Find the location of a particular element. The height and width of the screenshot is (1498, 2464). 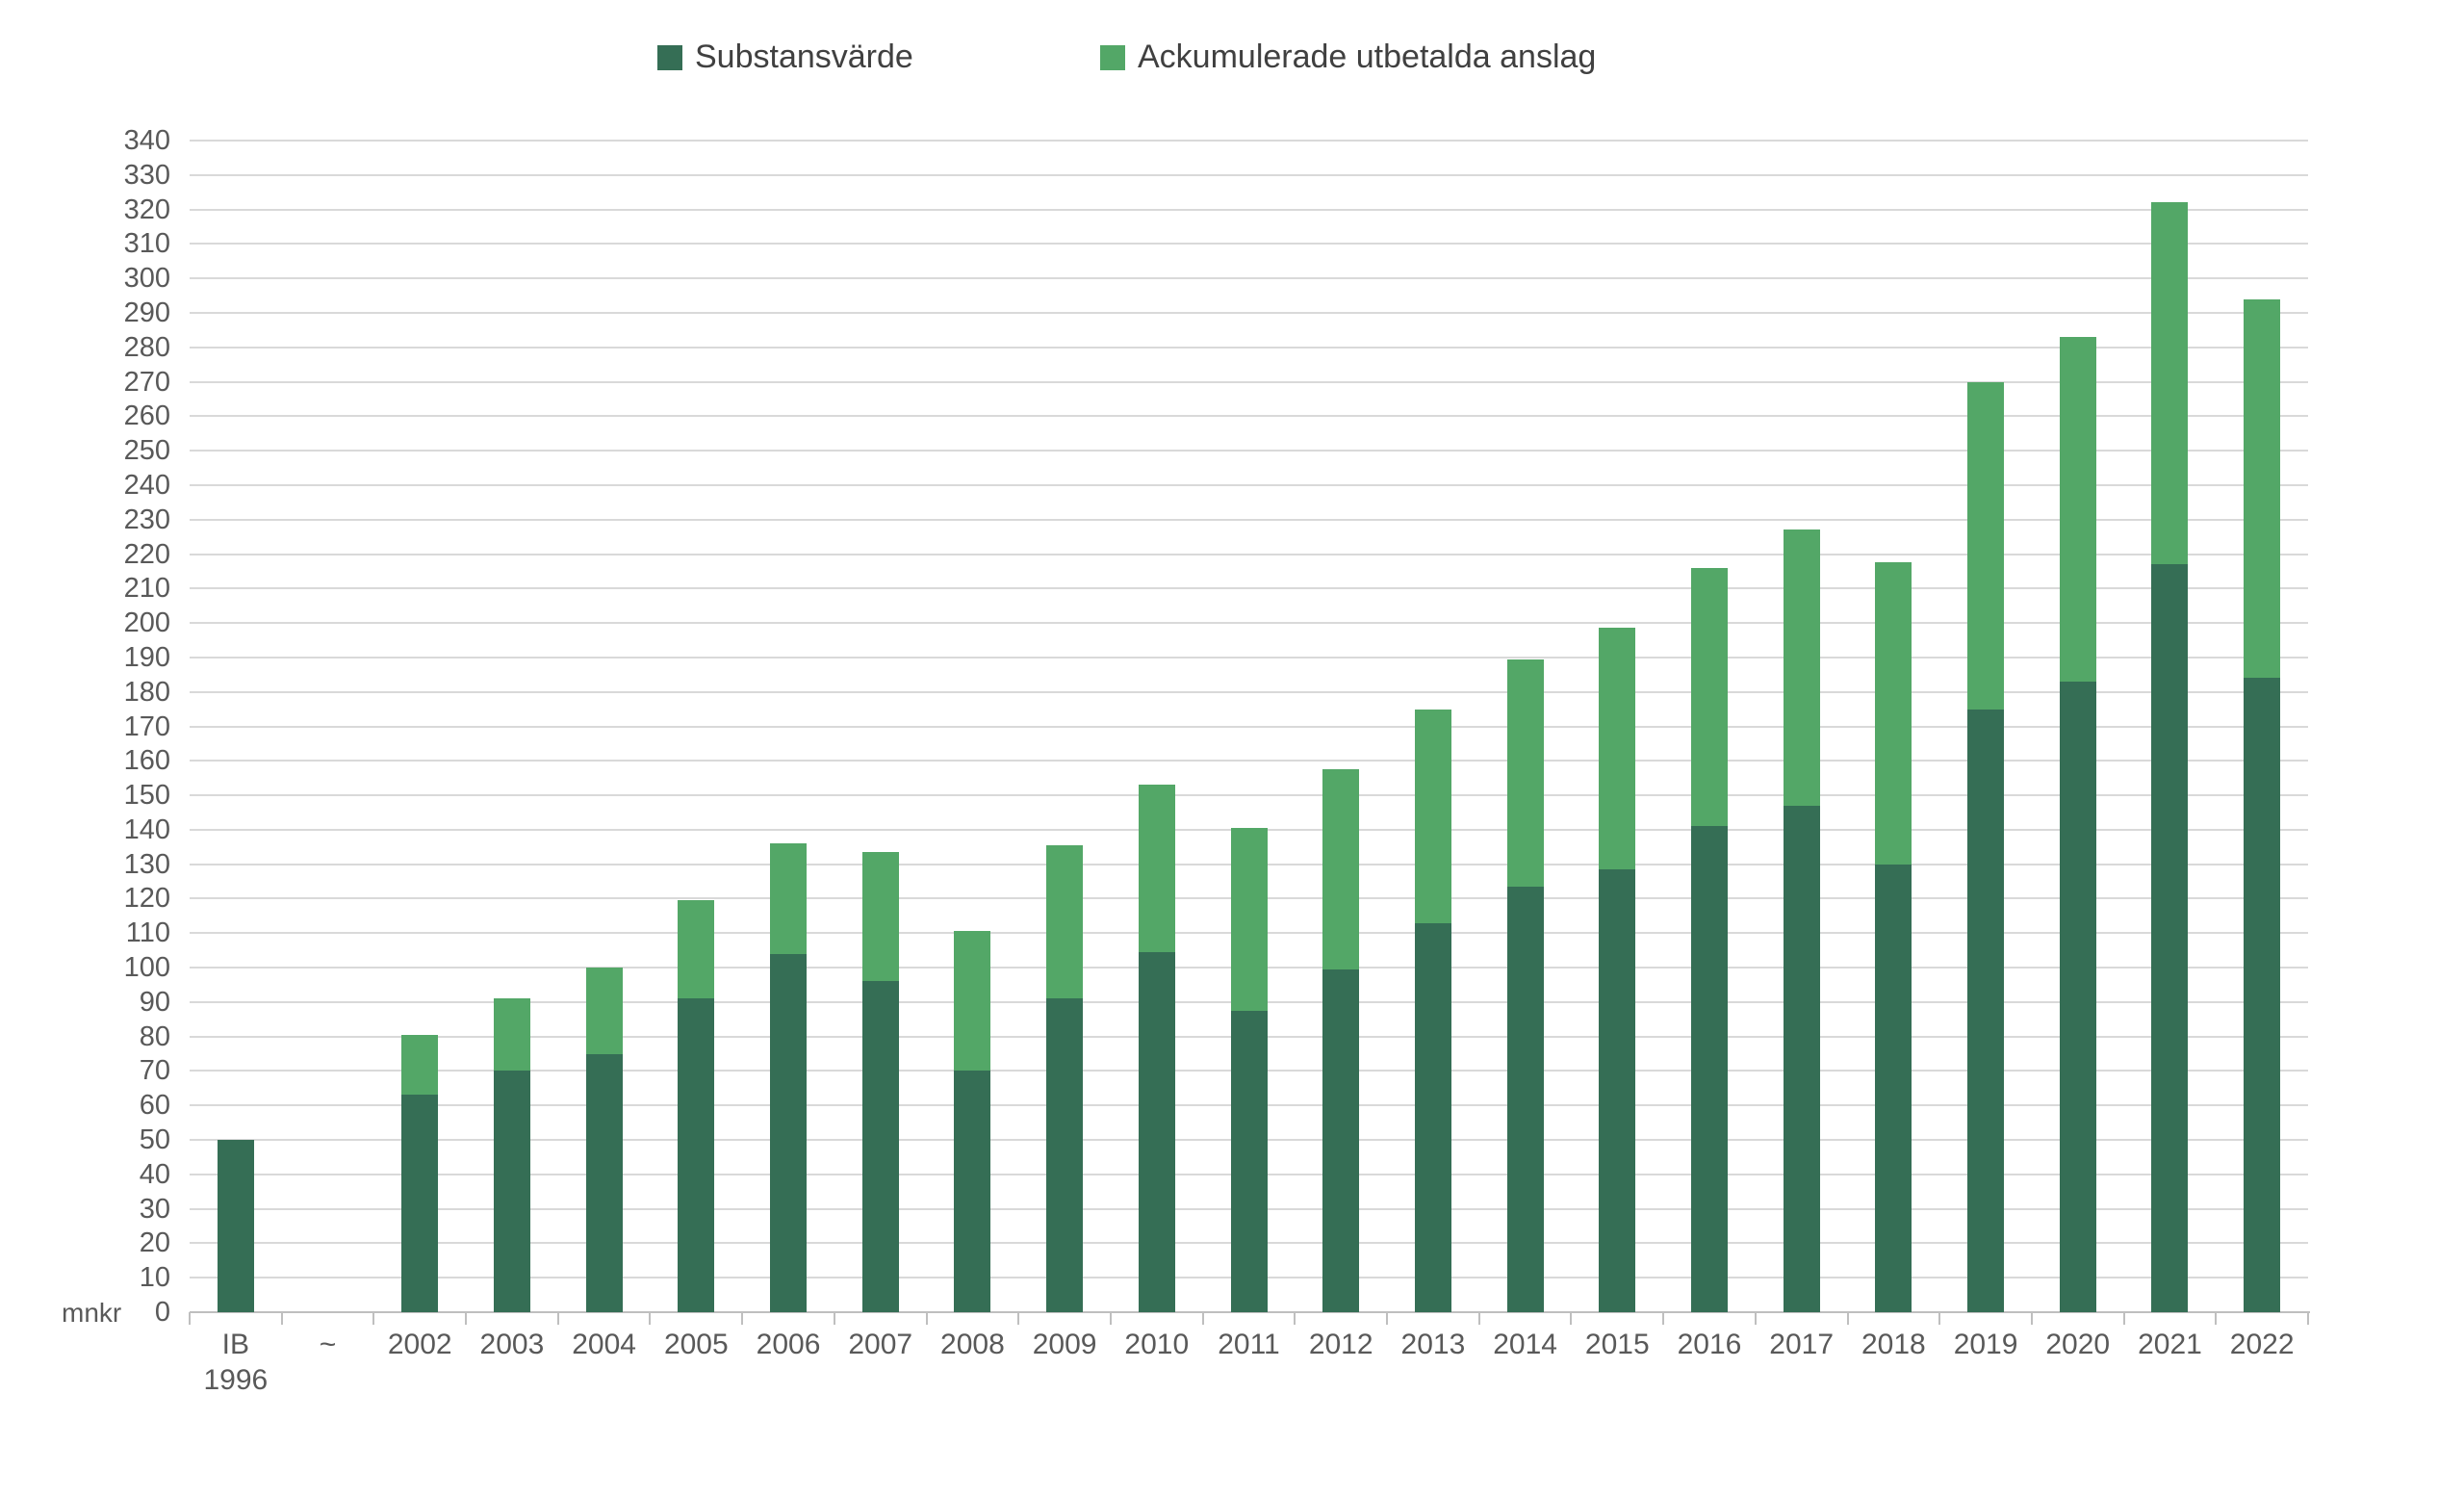

y-tick-label-330: 330 is located at coordinates (146, 175).